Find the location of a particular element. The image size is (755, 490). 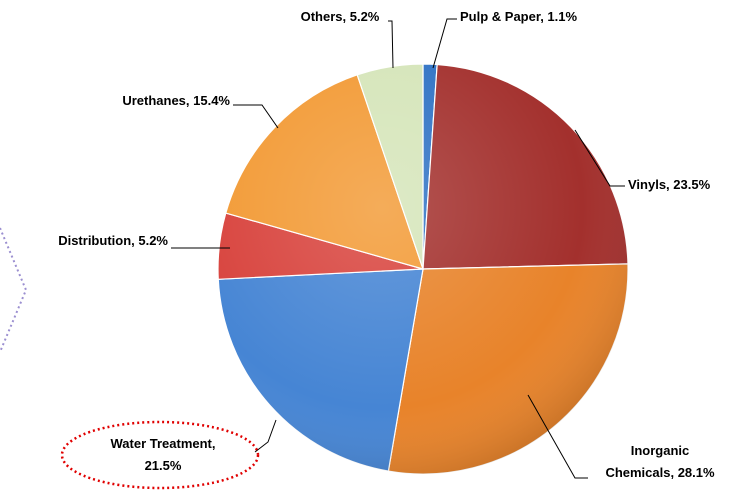

data-label: Inorganic Chemicals, 28.1% is located at coordinates (660, 461).